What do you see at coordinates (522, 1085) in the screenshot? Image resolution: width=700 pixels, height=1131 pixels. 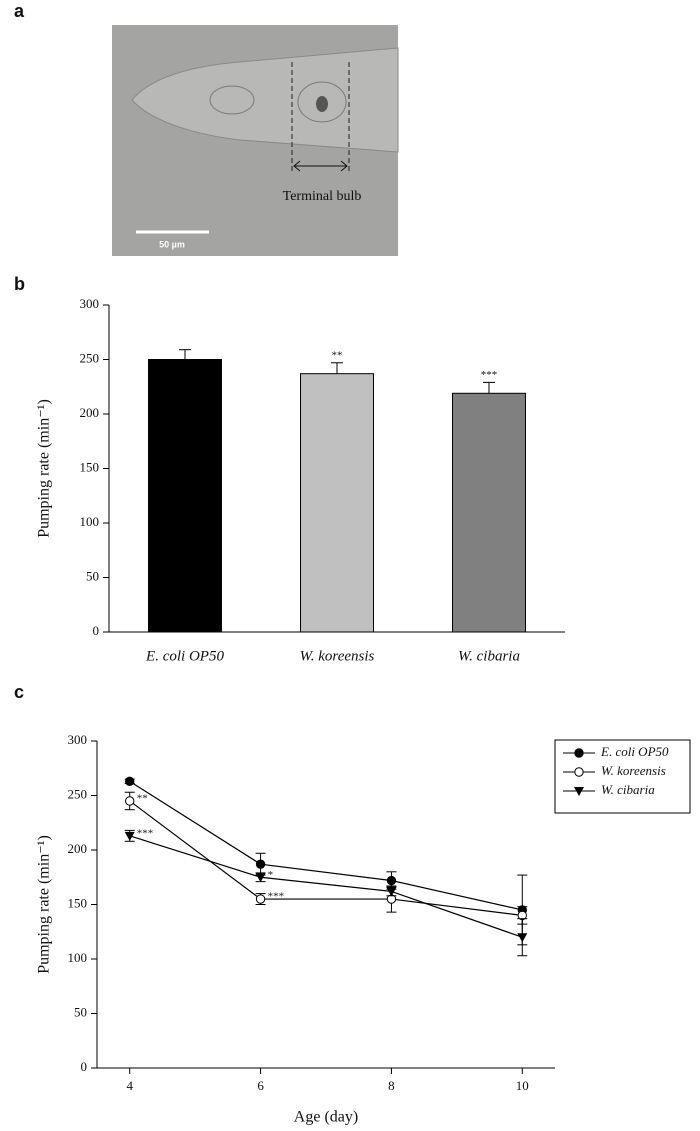 I see `x-tick-label: 10` at bounding box center [522, 1085].